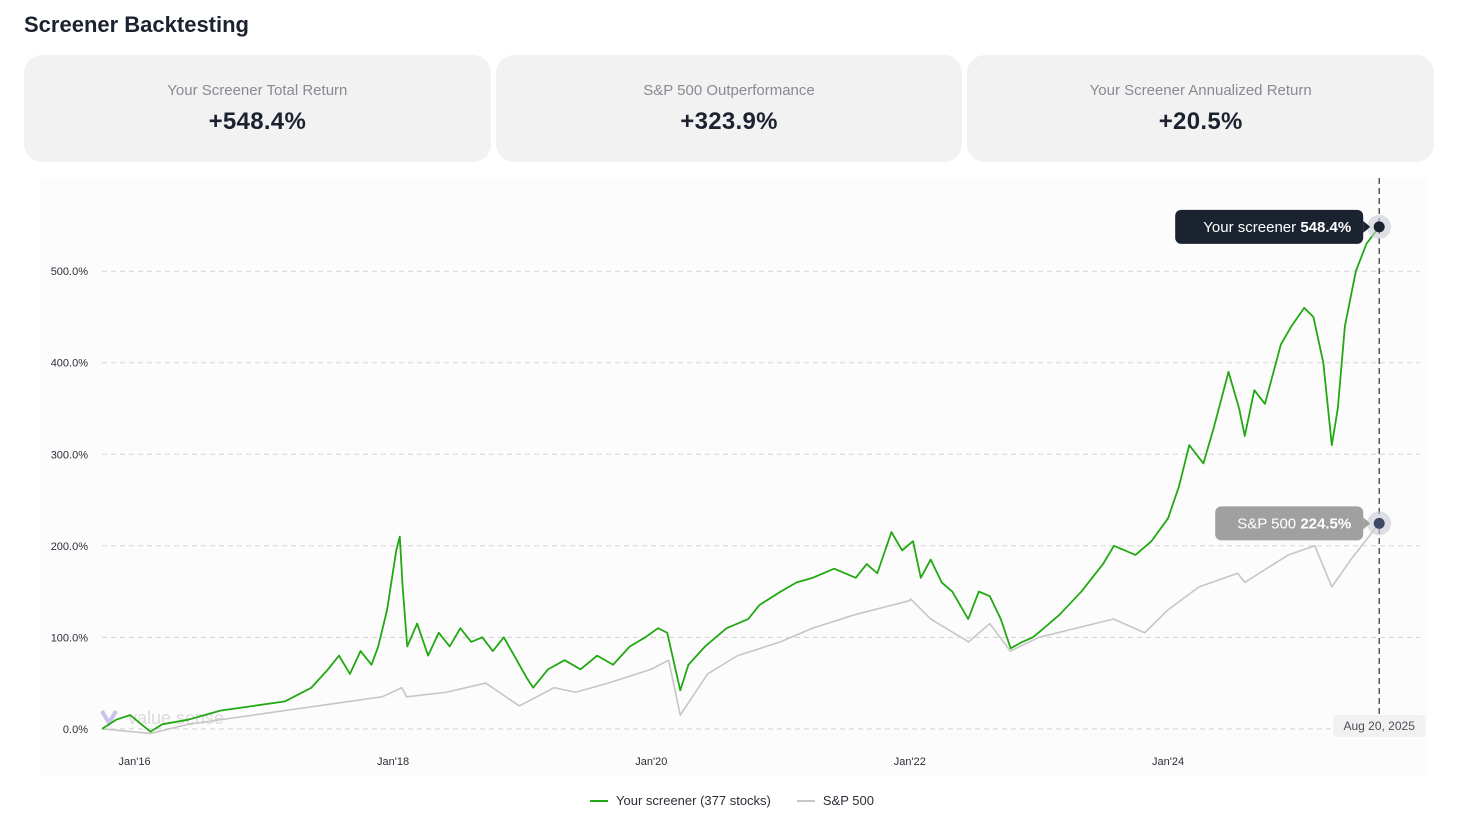 The image size is (1464, 828). I want to click on y-tick-label: 400.0%, so click(70, 364).